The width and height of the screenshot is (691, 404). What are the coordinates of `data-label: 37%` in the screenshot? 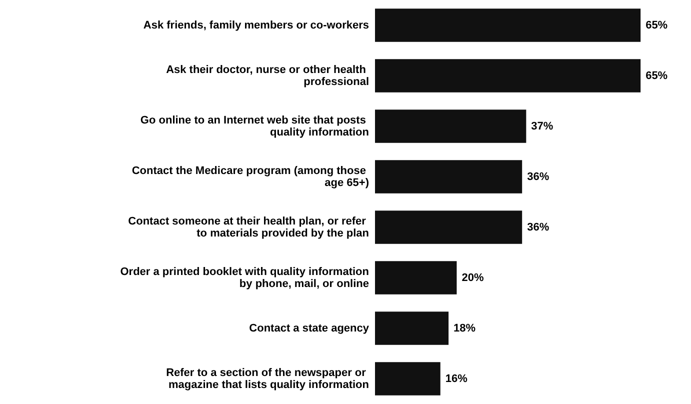 It's located at (542, 126).